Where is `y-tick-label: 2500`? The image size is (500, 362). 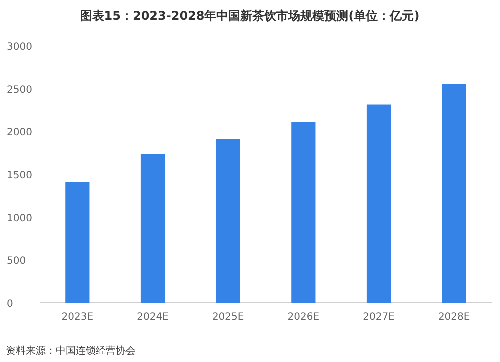 y-tick-label: 2500 is located at coordinates (19, 90).